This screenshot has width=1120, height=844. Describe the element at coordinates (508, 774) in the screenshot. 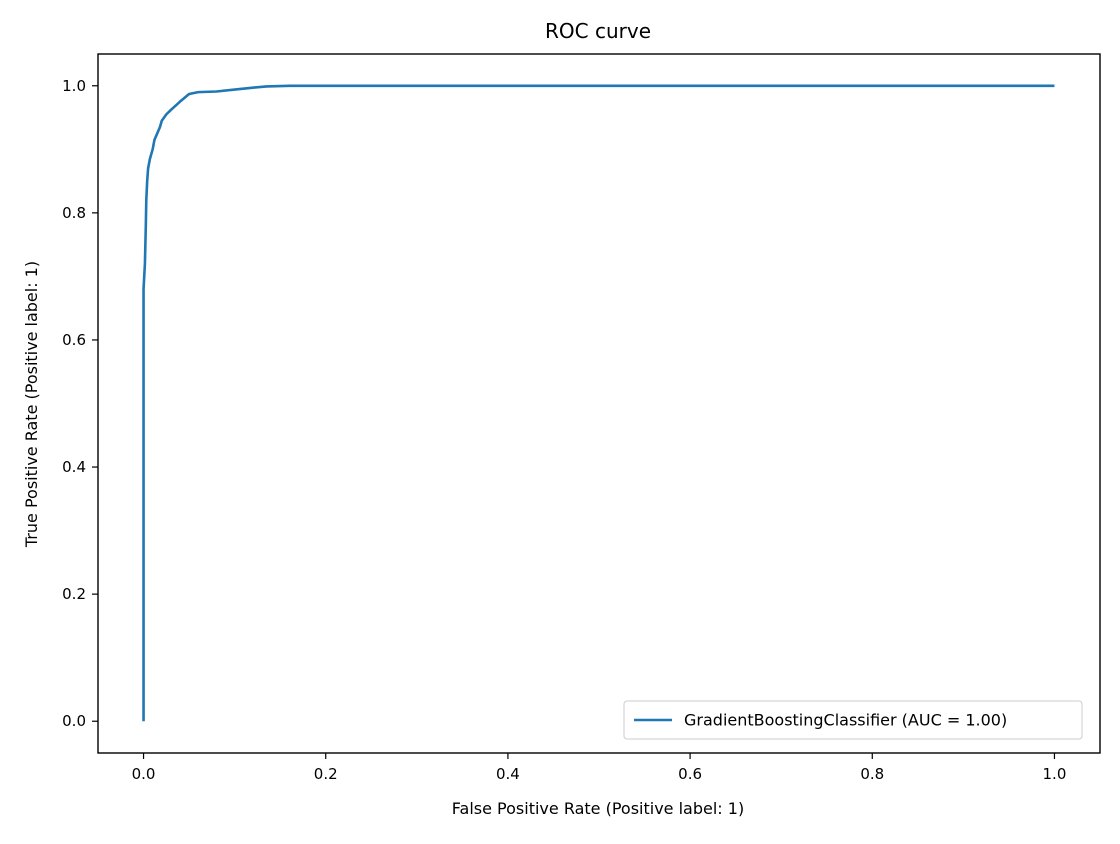

I see `x-tick-label: 0.4` at that location.